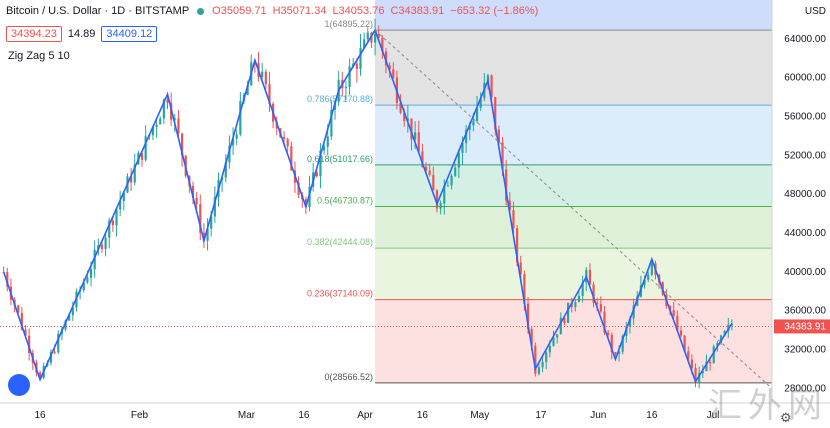 This screenshot has height=428, width=830. I want to click on x-tick-label: Feb, so click(140, 415).